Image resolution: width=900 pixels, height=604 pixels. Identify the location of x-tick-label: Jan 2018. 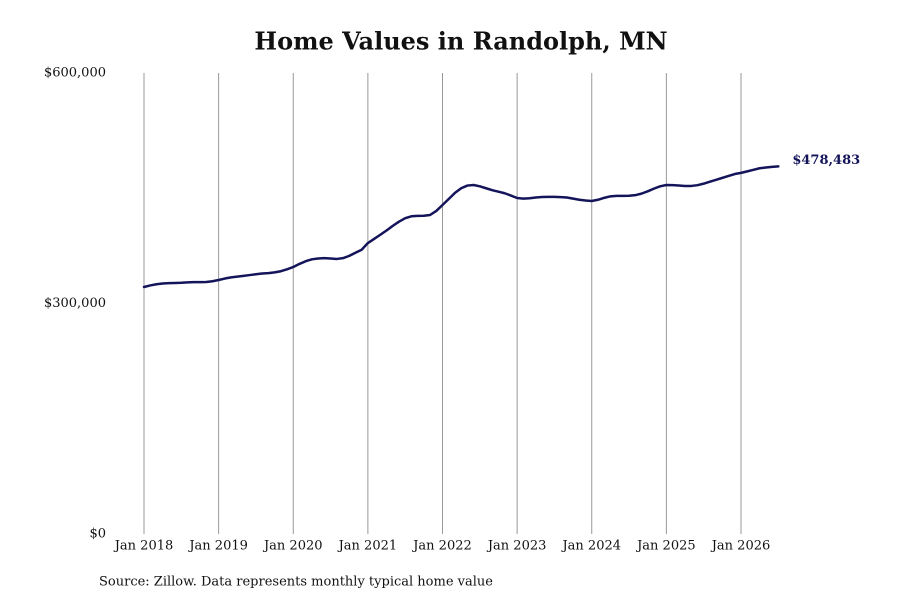
(143, 546).